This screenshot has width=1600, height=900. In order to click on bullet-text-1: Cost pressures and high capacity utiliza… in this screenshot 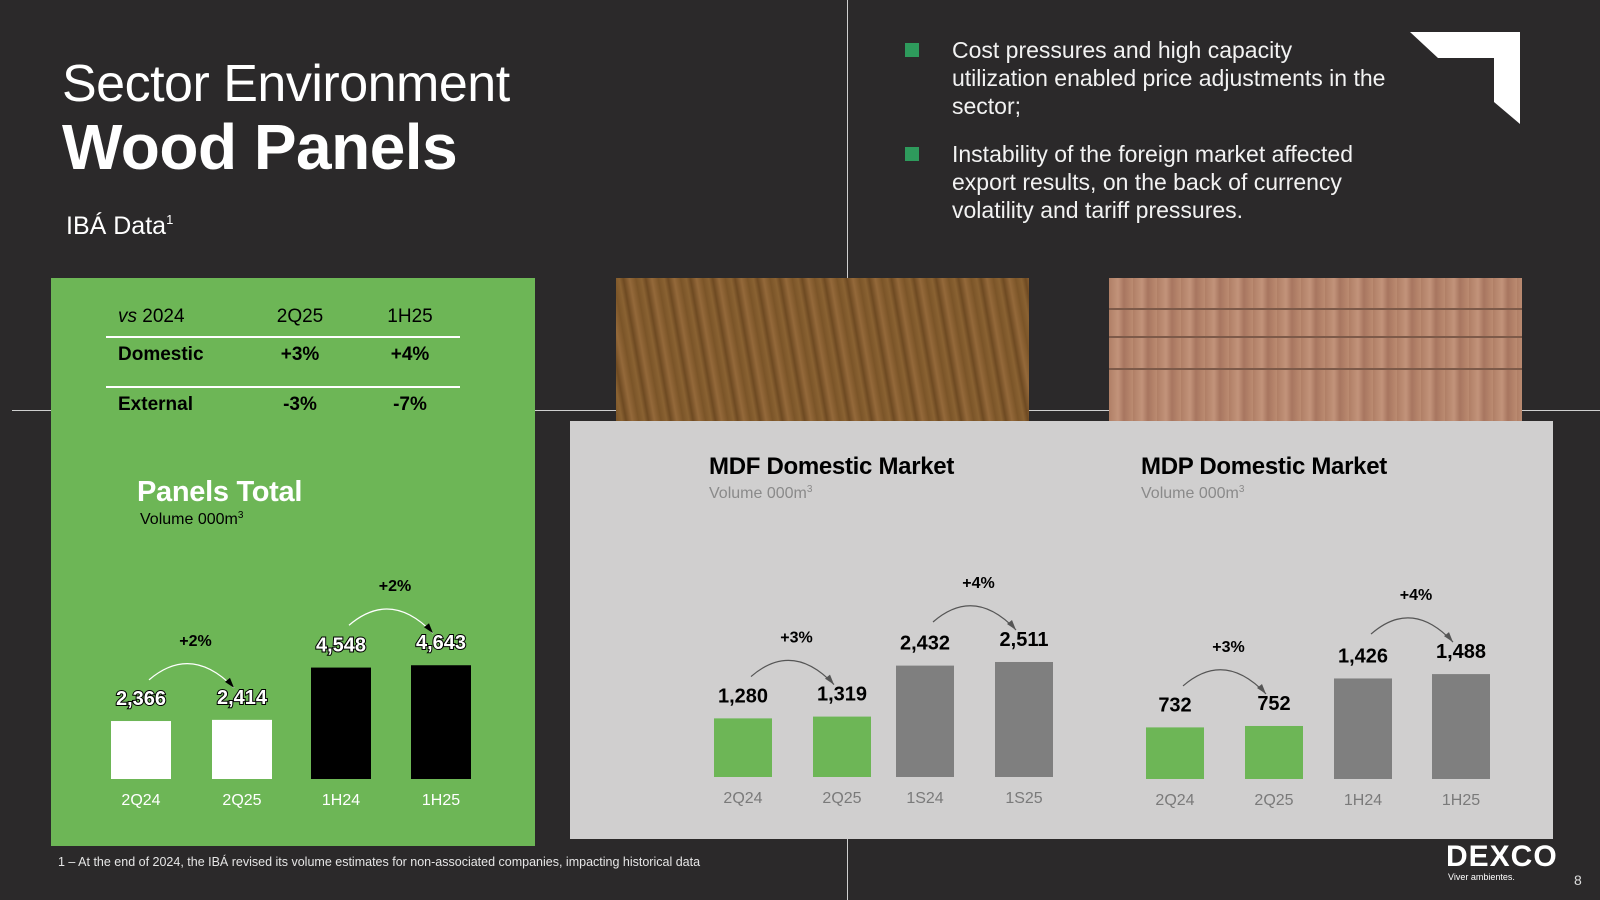, I will do `click(1169, 78)`.